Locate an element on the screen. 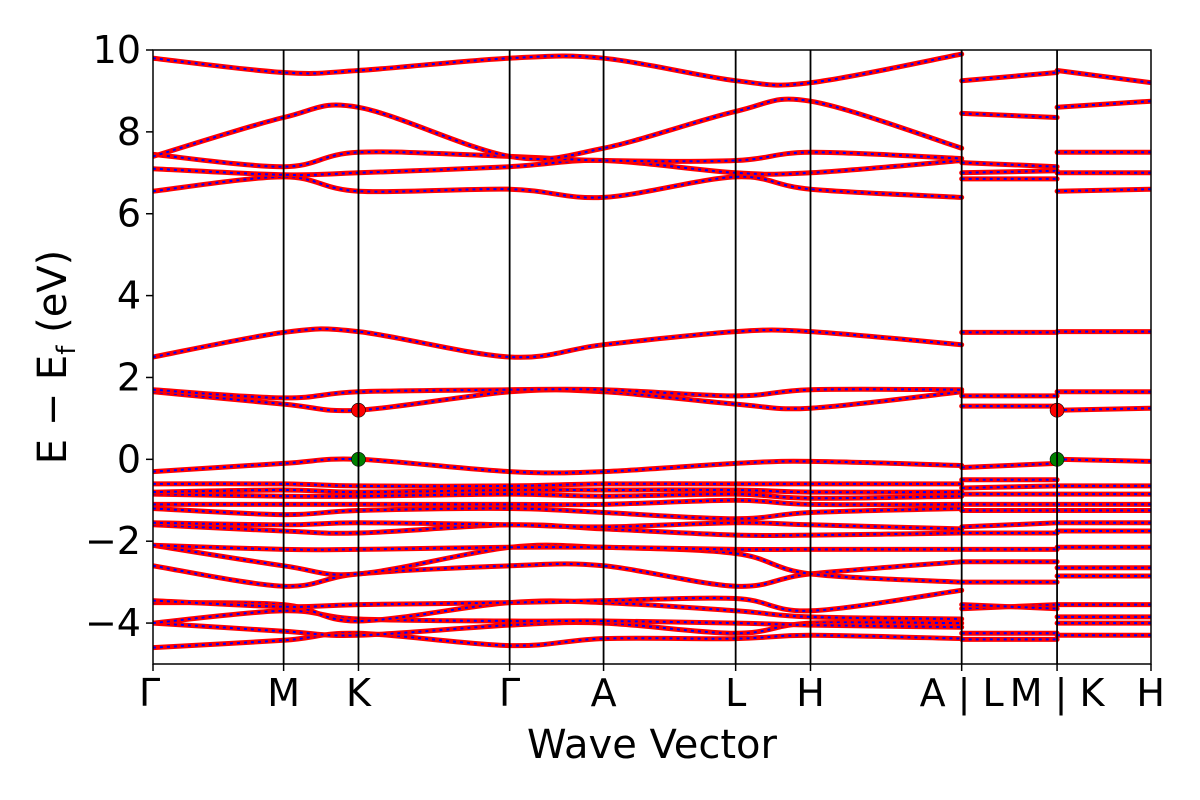  y-axis-label: E − Ef (eV) is located at coordinates (56, 357).